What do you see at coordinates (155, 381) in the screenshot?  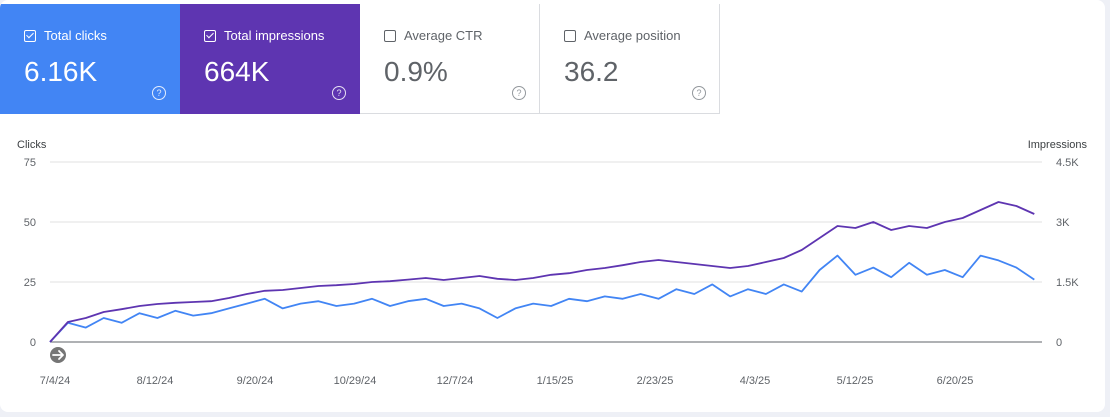 I see `x-tick-label: 8/12/24` at bounding box center [155, 381].